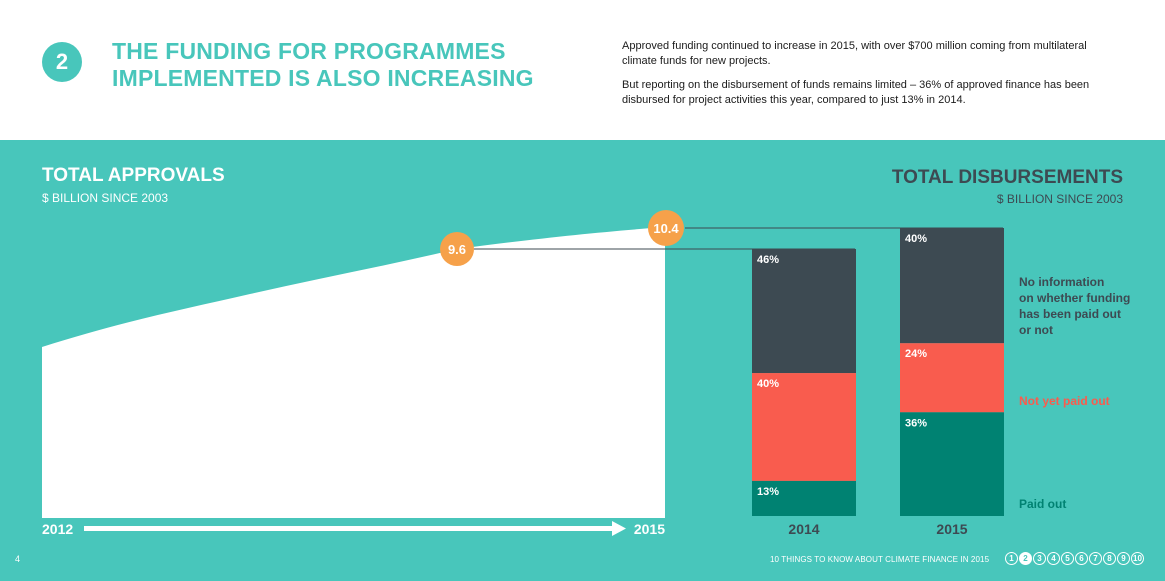  I want to click on legend-not-paid: Not yet paid out, so click(1064, 401).